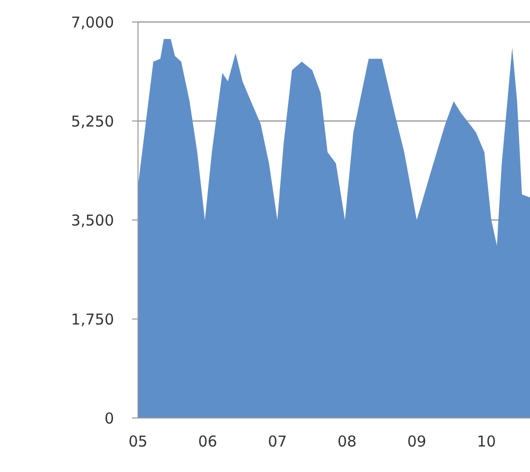 The height and width of the screenshot is (472, 530). What do you see at coordinates (92, 121) in the screenshot?
I see `y-tick-label: 5,250` at bounding box center [92, 121].